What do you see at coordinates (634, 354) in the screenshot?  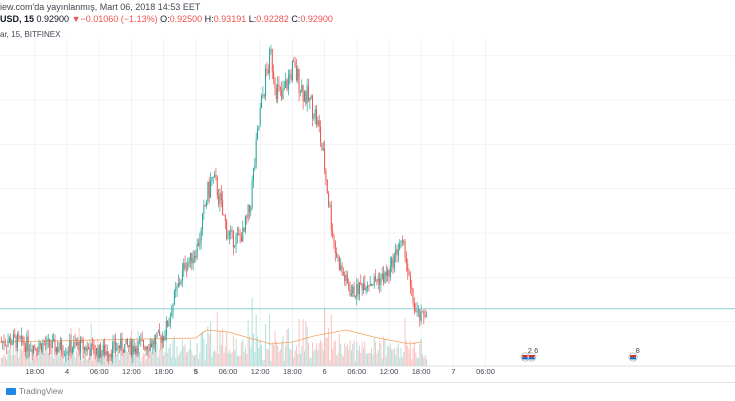 I see `event-flag-icon: 8` at bounding box center [634, 354].